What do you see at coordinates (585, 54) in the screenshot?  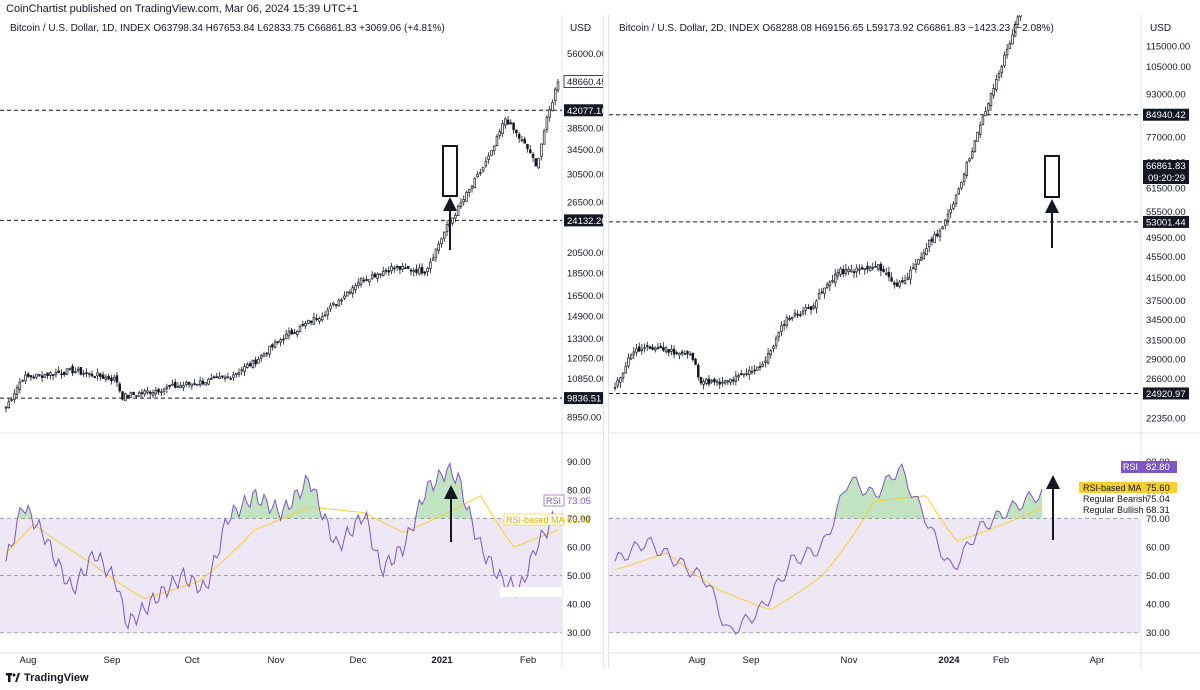 I see `price-axis-label: 56000.00` at bounding box center [585, 54].